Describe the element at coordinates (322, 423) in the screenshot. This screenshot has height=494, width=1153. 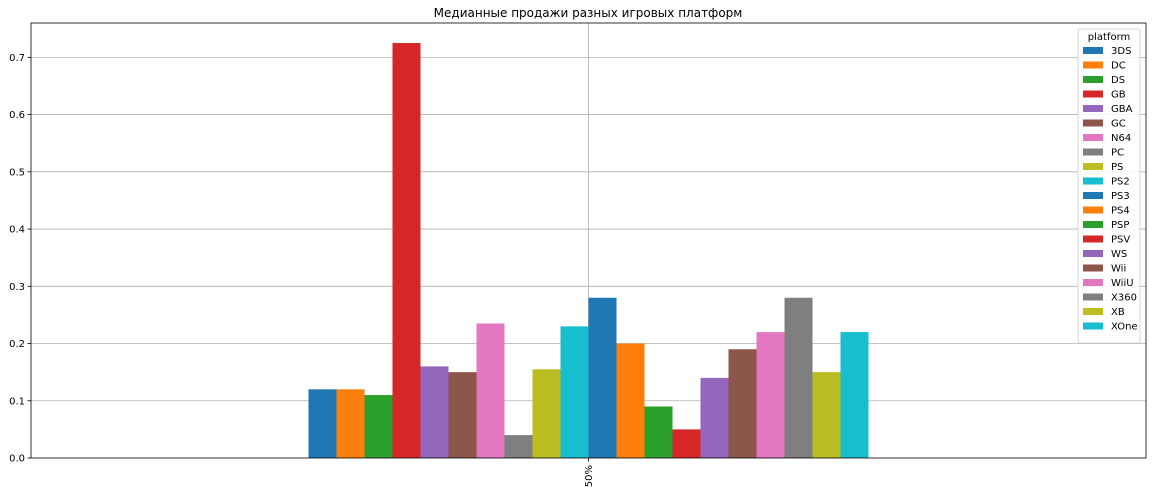
I see `bar-3ds` at that location.